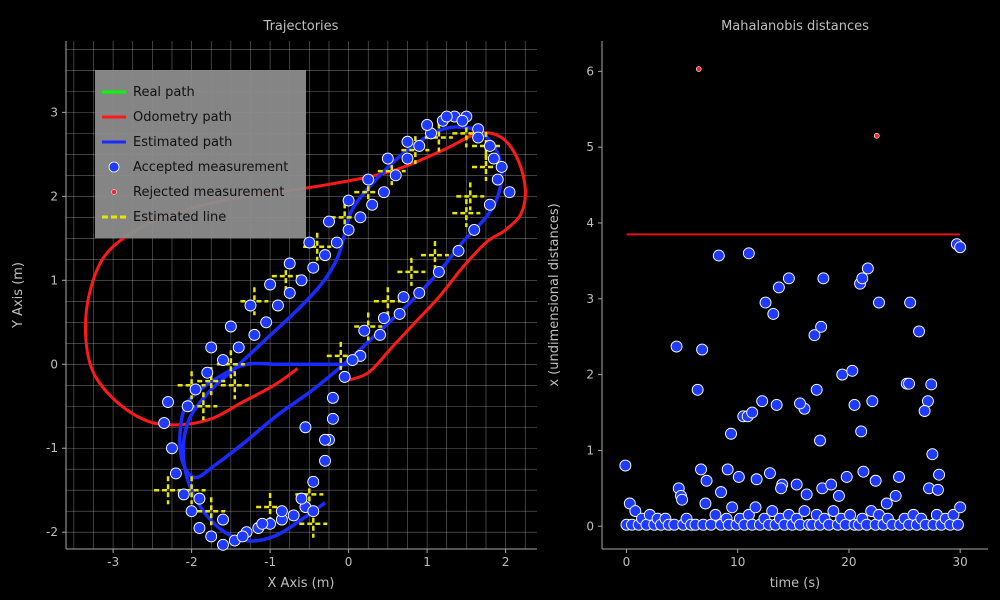 The image size is (1000, 600). What do you see at coordinates (208, 192) in the screenshot?
I see `legend-label: Rejected measurement` at bounding box center [208, 192].